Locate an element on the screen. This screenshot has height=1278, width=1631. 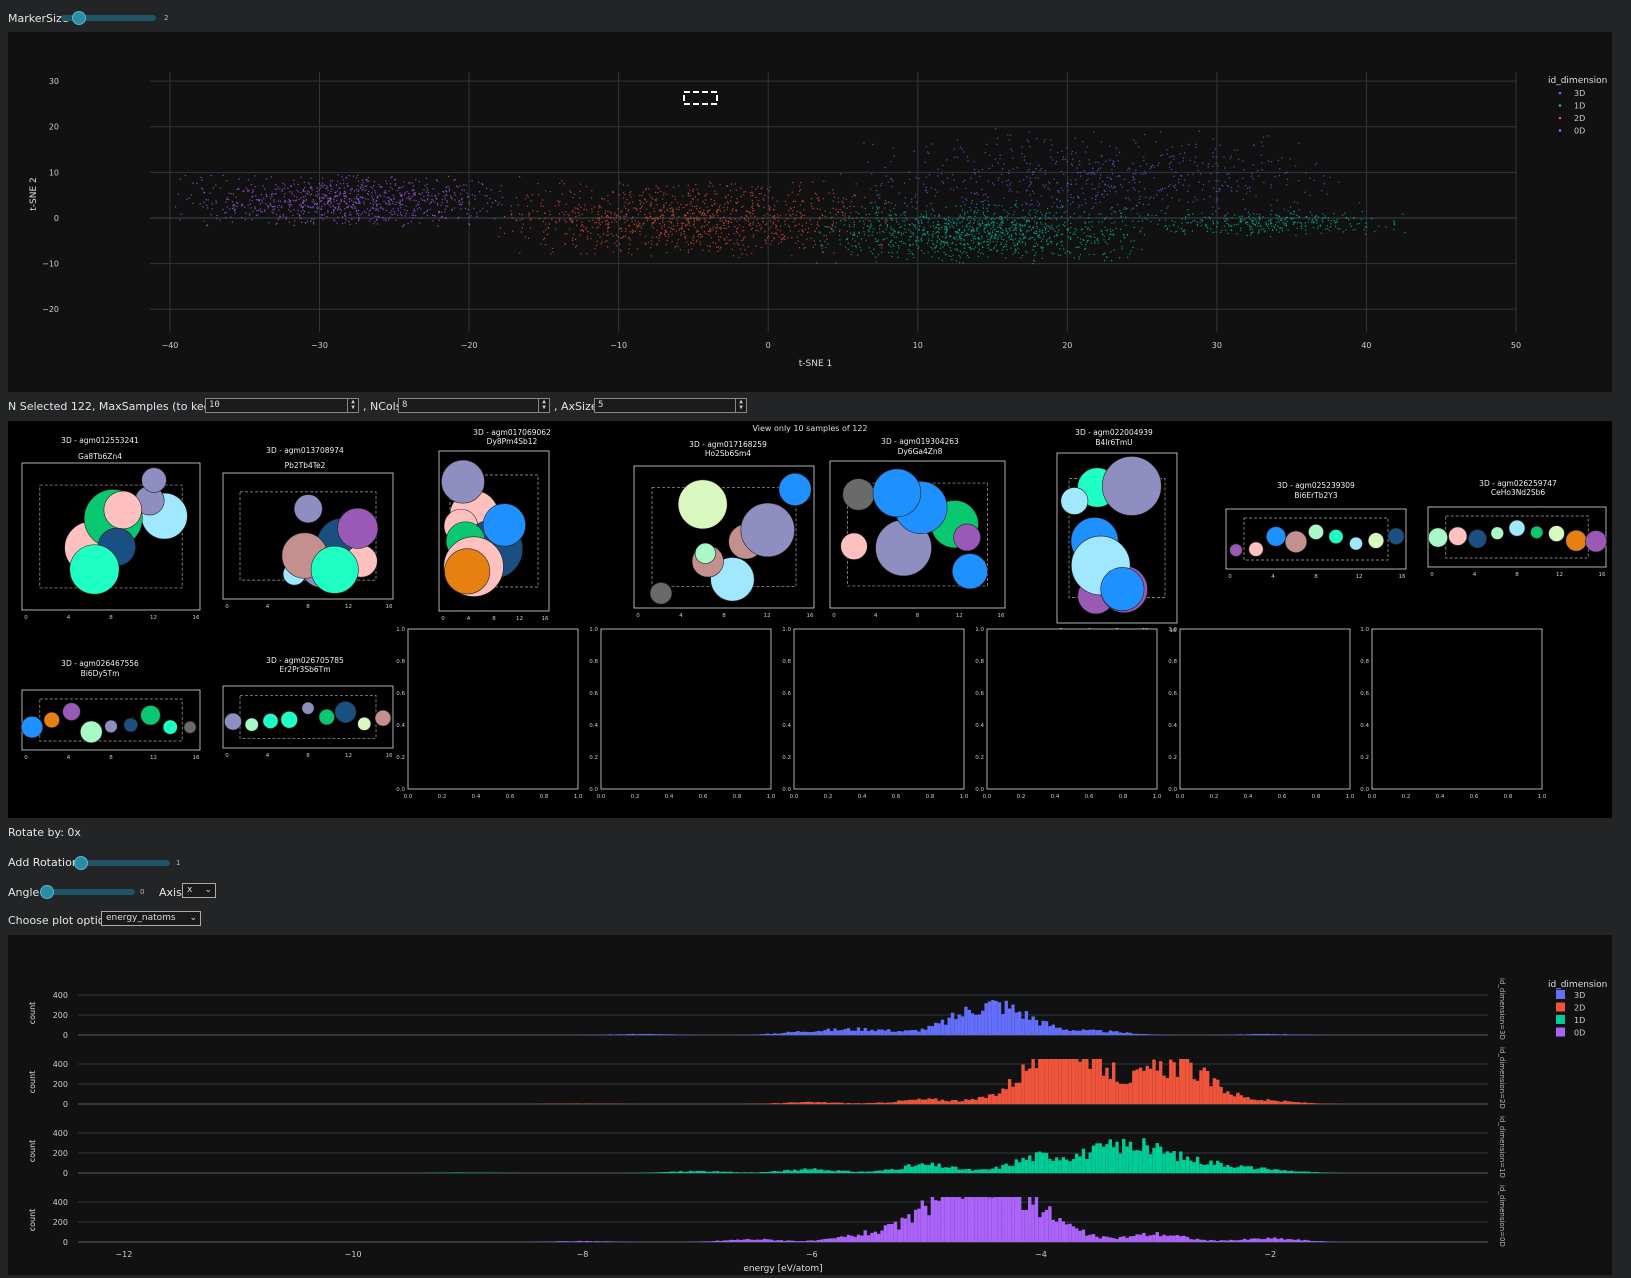
marker-size-slider-handle is located at coordinates (79, 18).